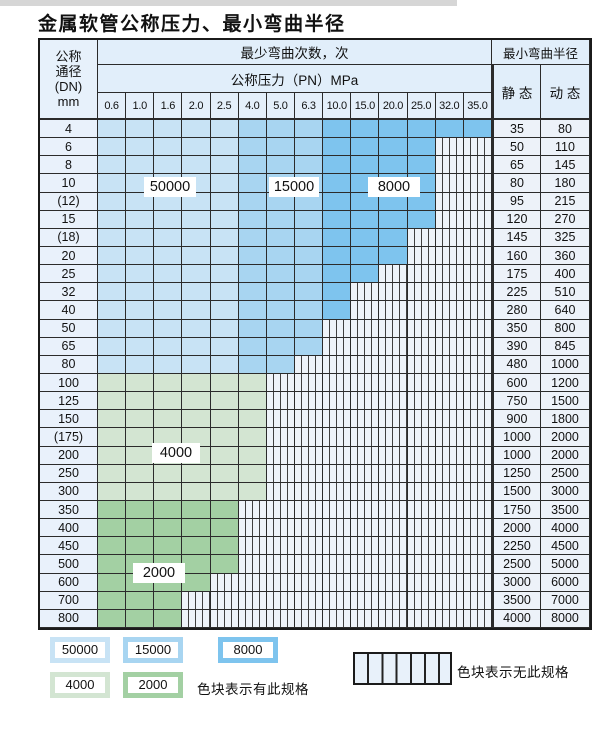 Image resolution: width=600 pixels, height=743 pixels. I want to click on dynamic-value: 400, so click(565, 274).